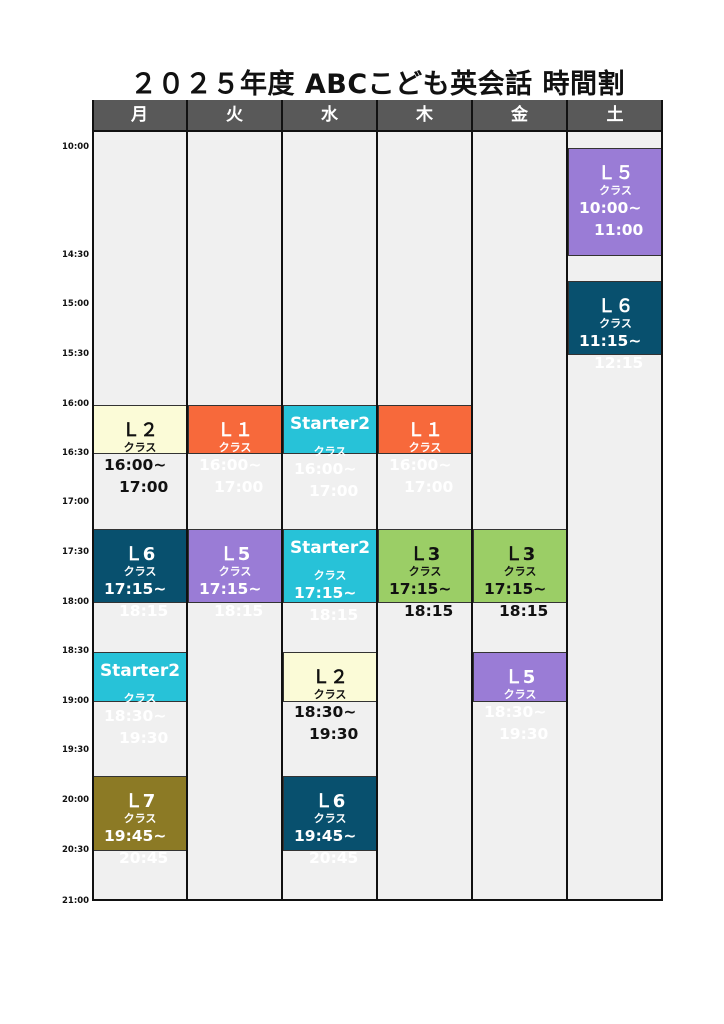  What do you see at coordinates (76, 255) in the screenshot?
I see `time-label: 14:30` at bounding box center [76, 255].